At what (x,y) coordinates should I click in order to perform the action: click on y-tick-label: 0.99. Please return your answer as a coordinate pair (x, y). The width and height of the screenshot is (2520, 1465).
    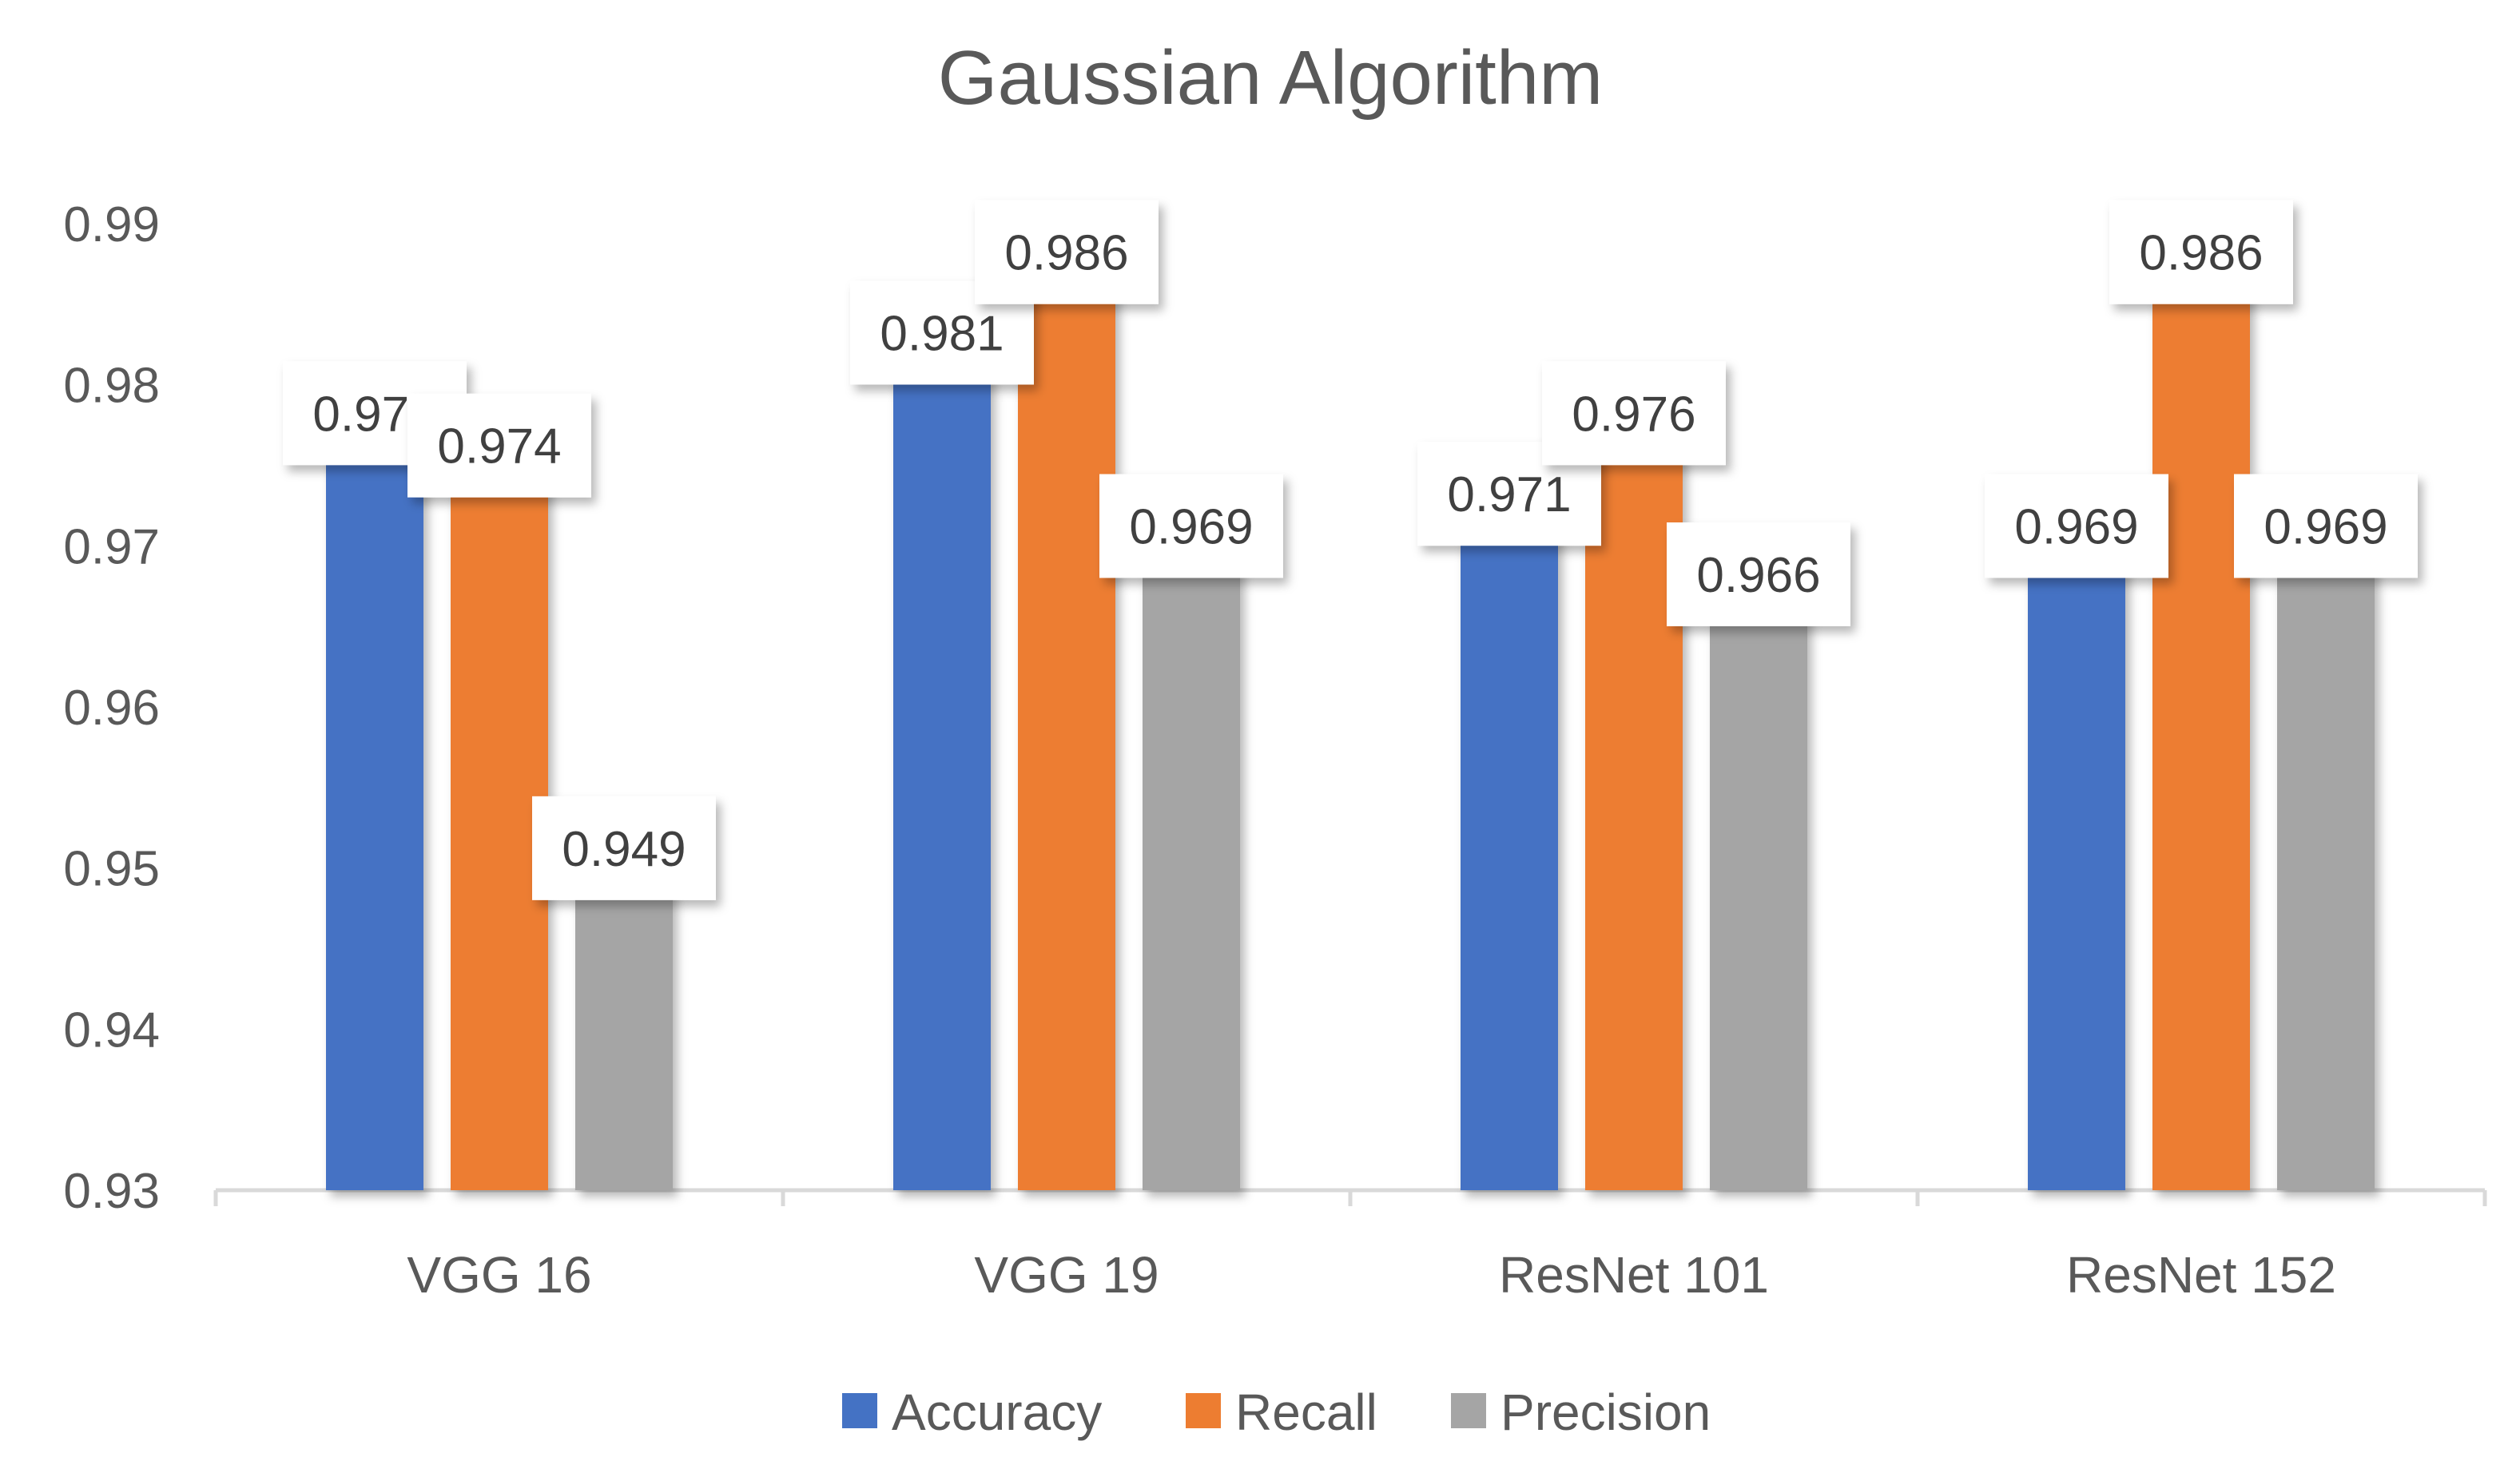
    Looking at the image, I should click on (111, 225).